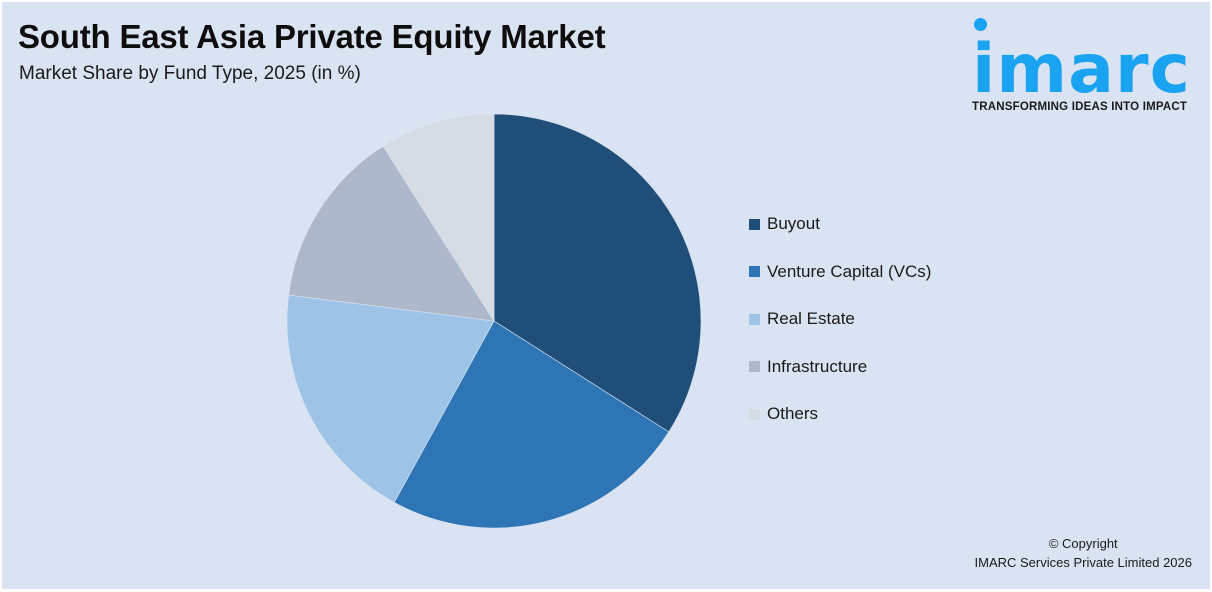 This screenshot has width=1212, height=592. Describe the element at coordinates (597, 273) in the screenshot. I see `pie-slice-buyout` at that location.